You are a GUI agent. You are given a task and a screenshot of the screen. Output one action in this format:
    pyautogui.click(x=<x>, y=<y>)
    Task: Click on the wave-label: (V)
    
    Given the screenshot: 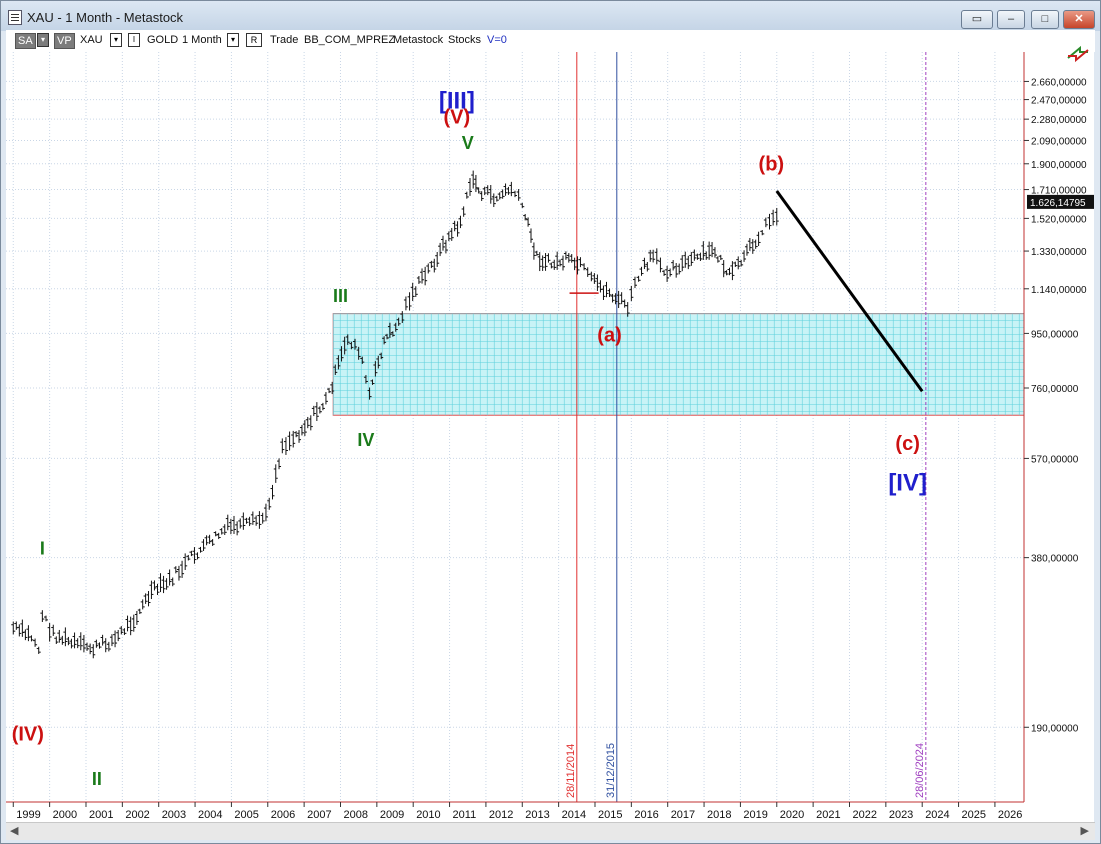 What is the action you would take?
    pyautogui.click(x=456, y=117)
    